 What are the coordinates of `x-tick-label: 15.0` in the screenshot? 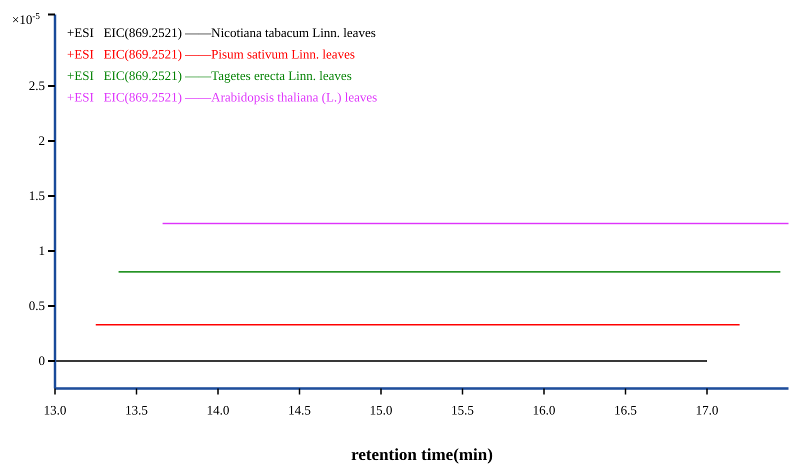 It's located at (381, 410).